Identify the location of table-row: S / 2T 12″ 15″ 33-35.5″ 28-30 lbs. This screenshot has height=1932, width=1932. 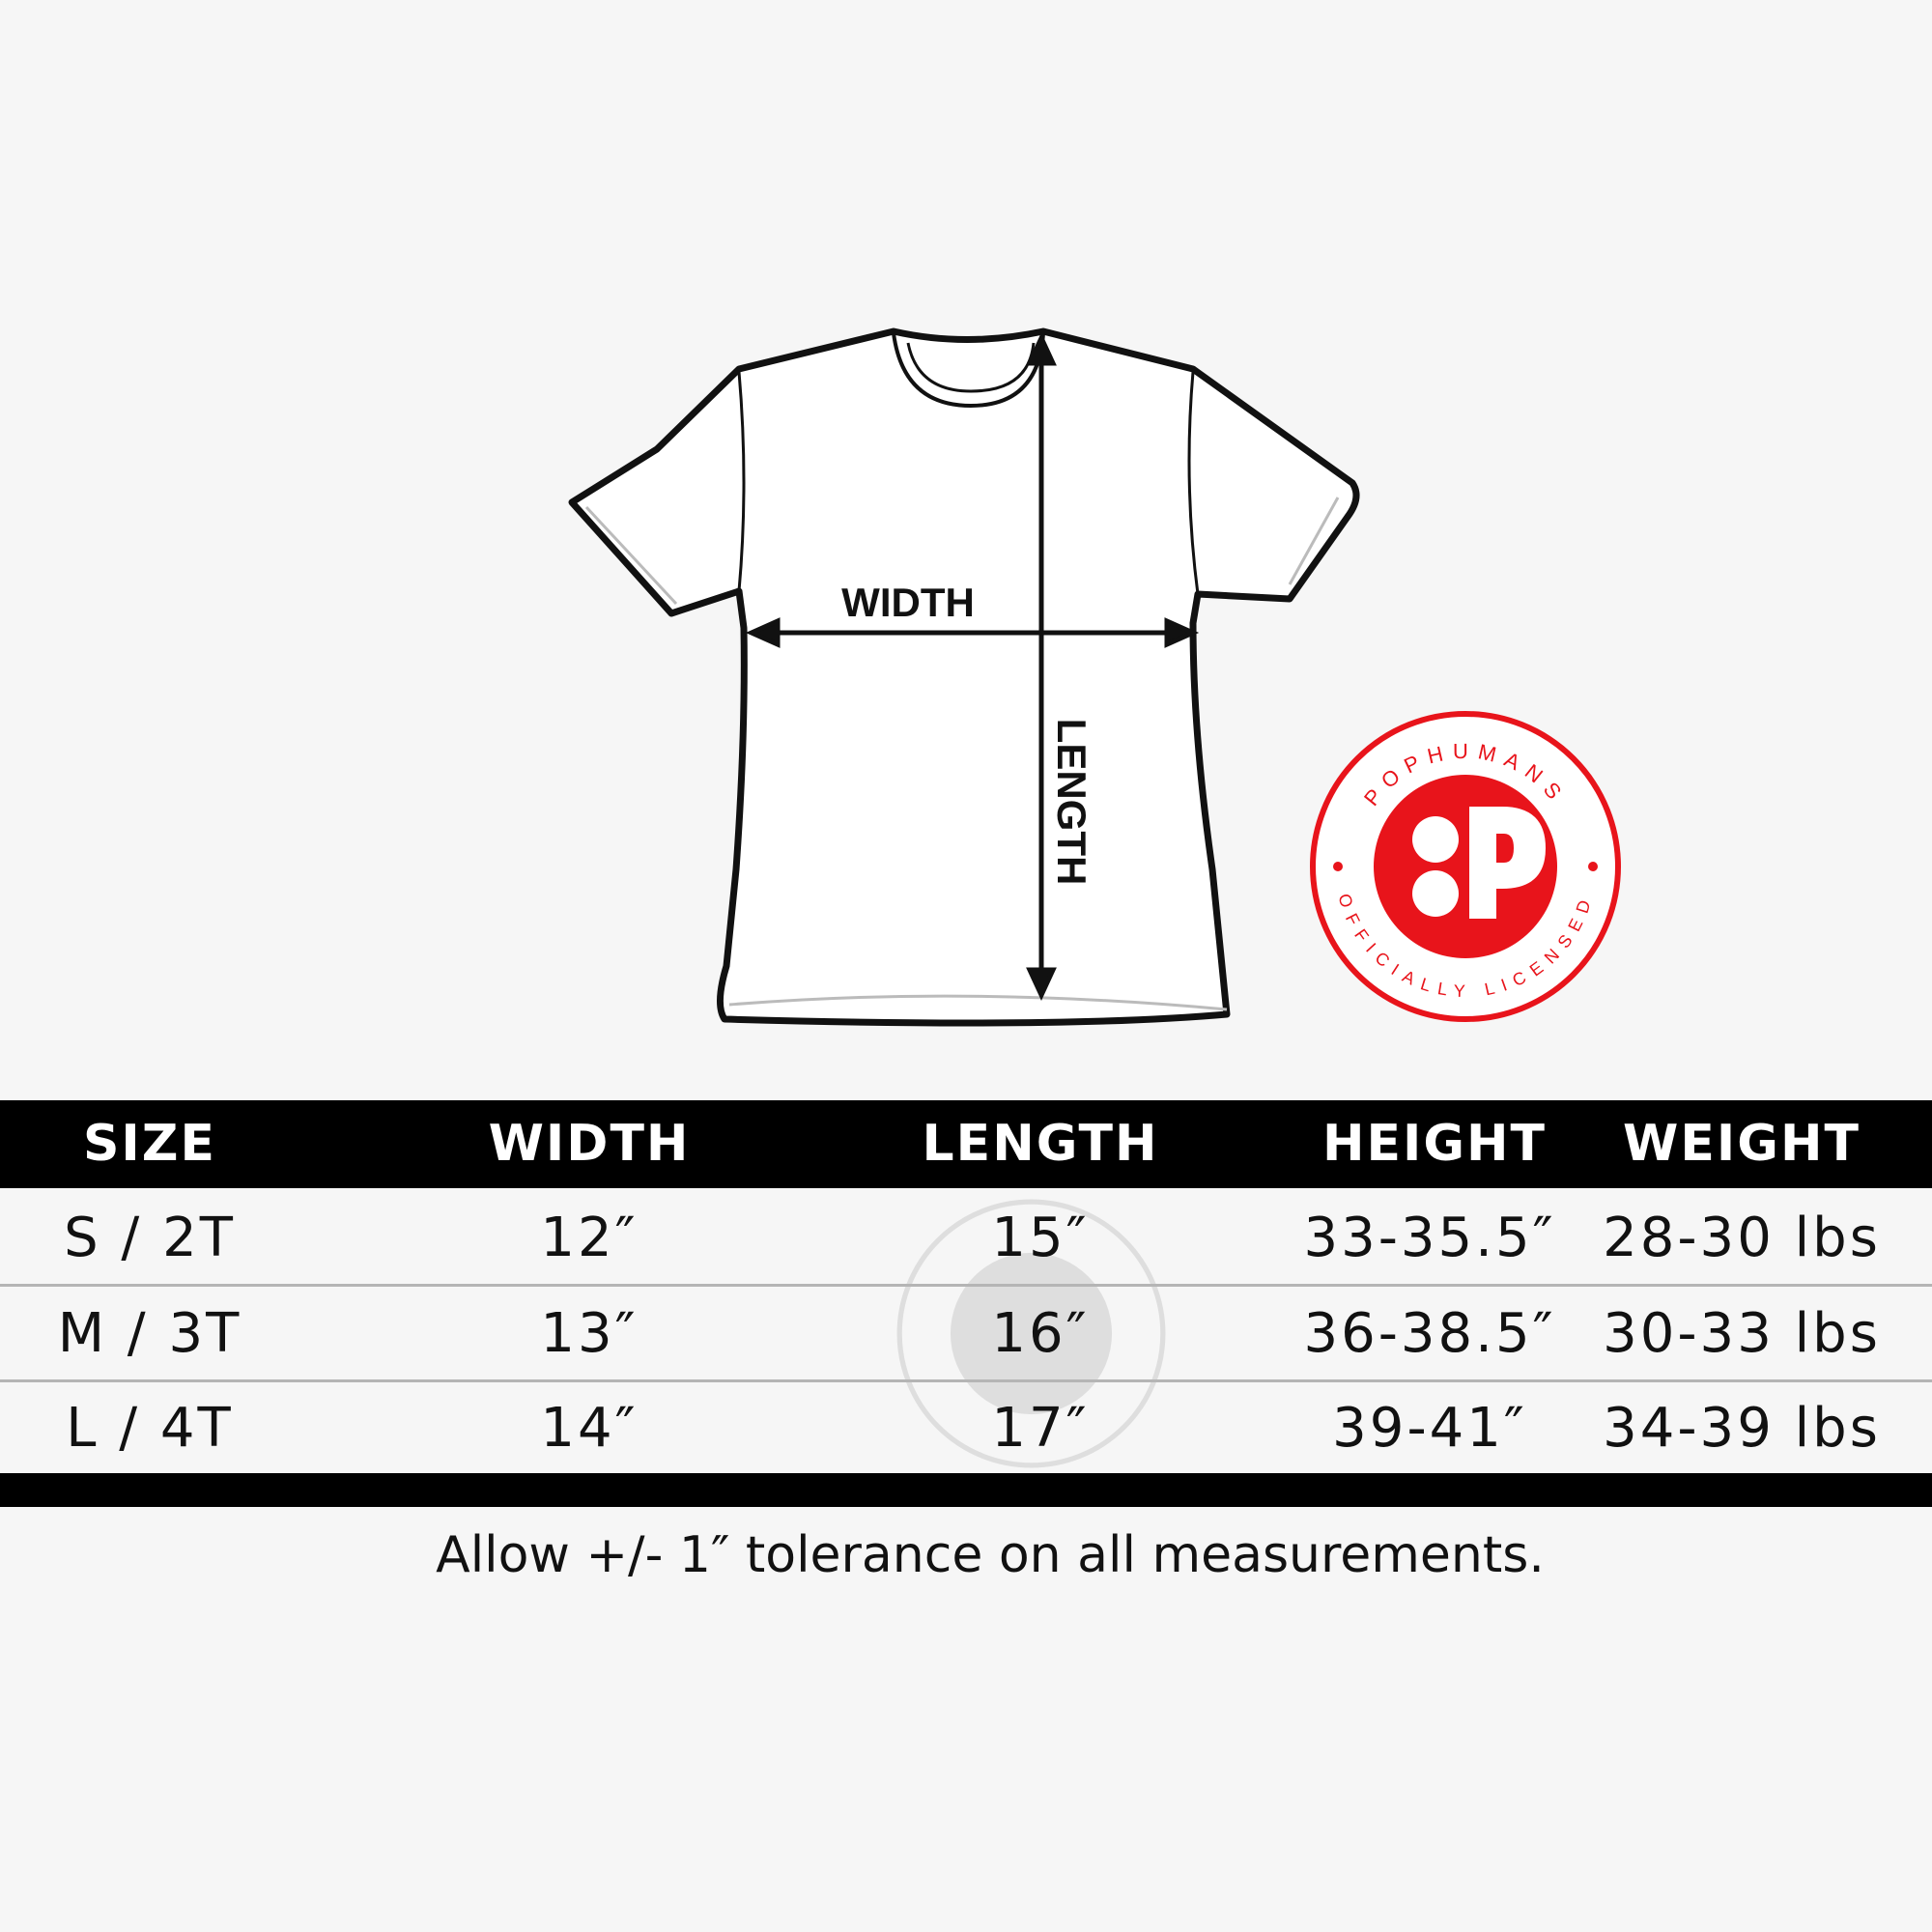
(966, 1238).